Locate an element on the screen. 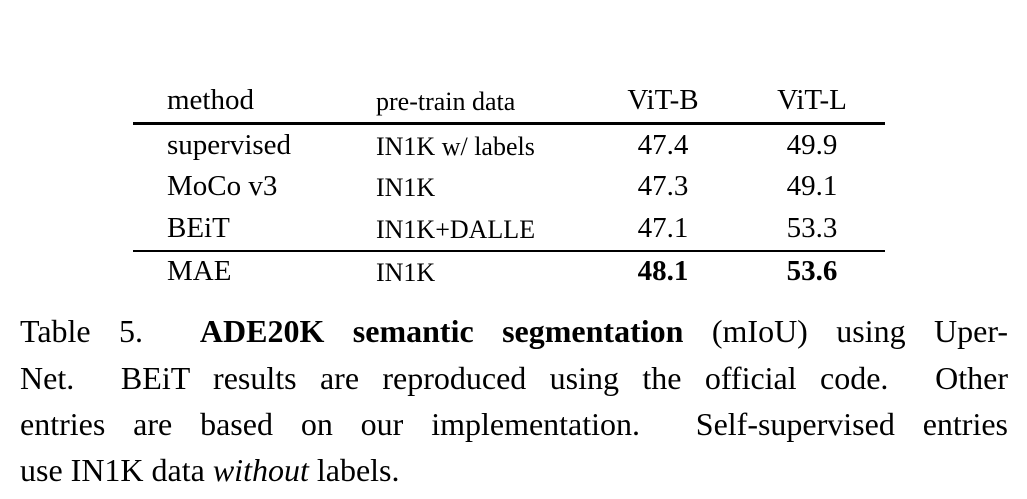 The image size is (1027, 499). cell: 49.1 is located at coordinates (812, 186).